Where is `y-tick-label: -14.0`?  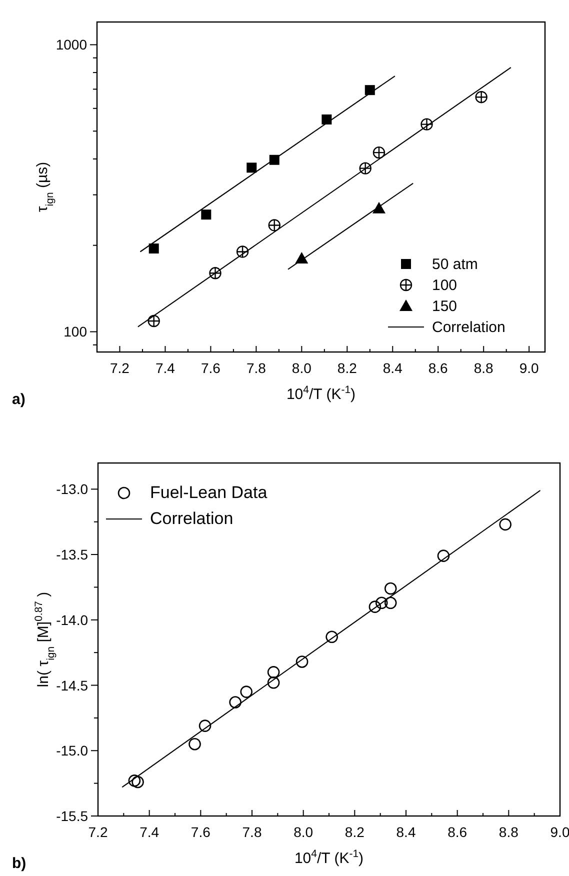
y-tick-label: -14.0 is located at coordinates (72, 620).